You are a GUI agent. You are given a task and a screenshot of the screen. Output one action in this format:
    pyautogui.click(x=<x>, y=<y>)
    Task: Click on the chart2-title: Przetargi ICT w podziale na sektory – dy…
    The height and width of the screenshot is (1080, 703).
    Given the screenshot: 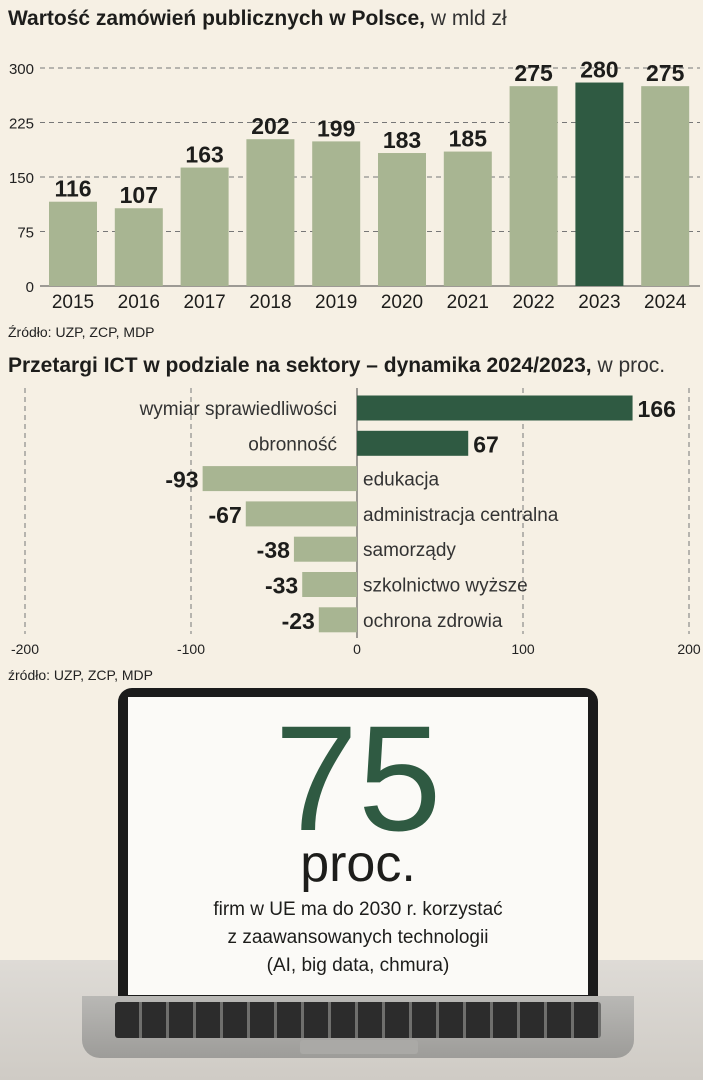 What is the action you would take?
    pyautogui.click(x=336, y=366)
    